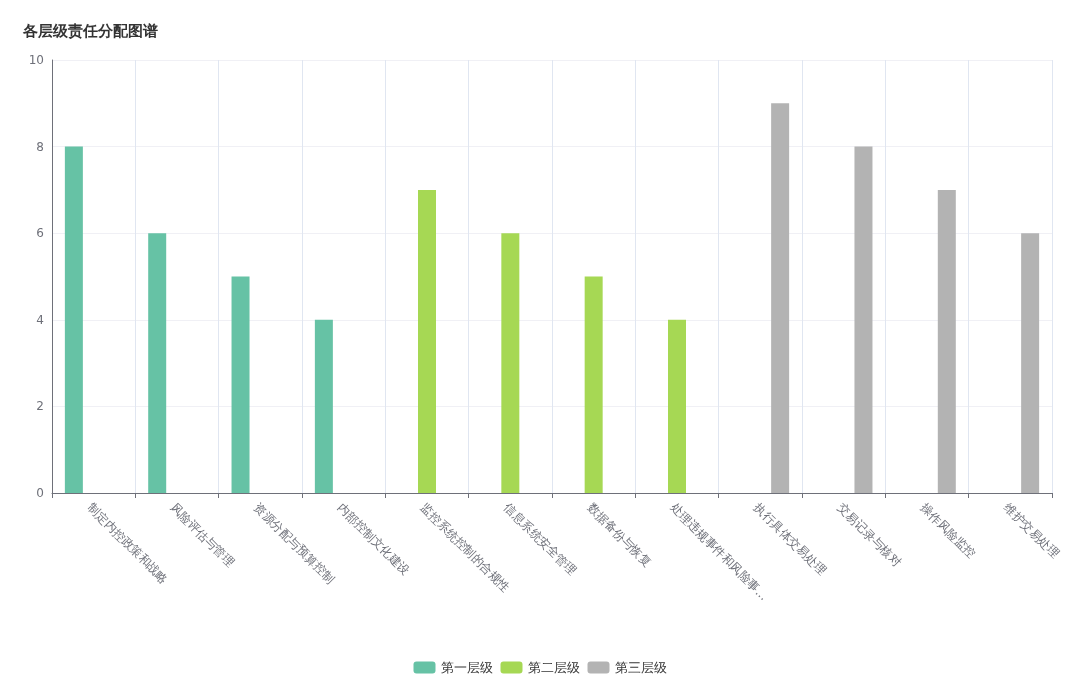 The width and height of the screenshot is (1080, 693). What do you see at coordinates (36, 60) in the screenshot?
I see `y-tick-label: 10` at bounding box center [36, 60].